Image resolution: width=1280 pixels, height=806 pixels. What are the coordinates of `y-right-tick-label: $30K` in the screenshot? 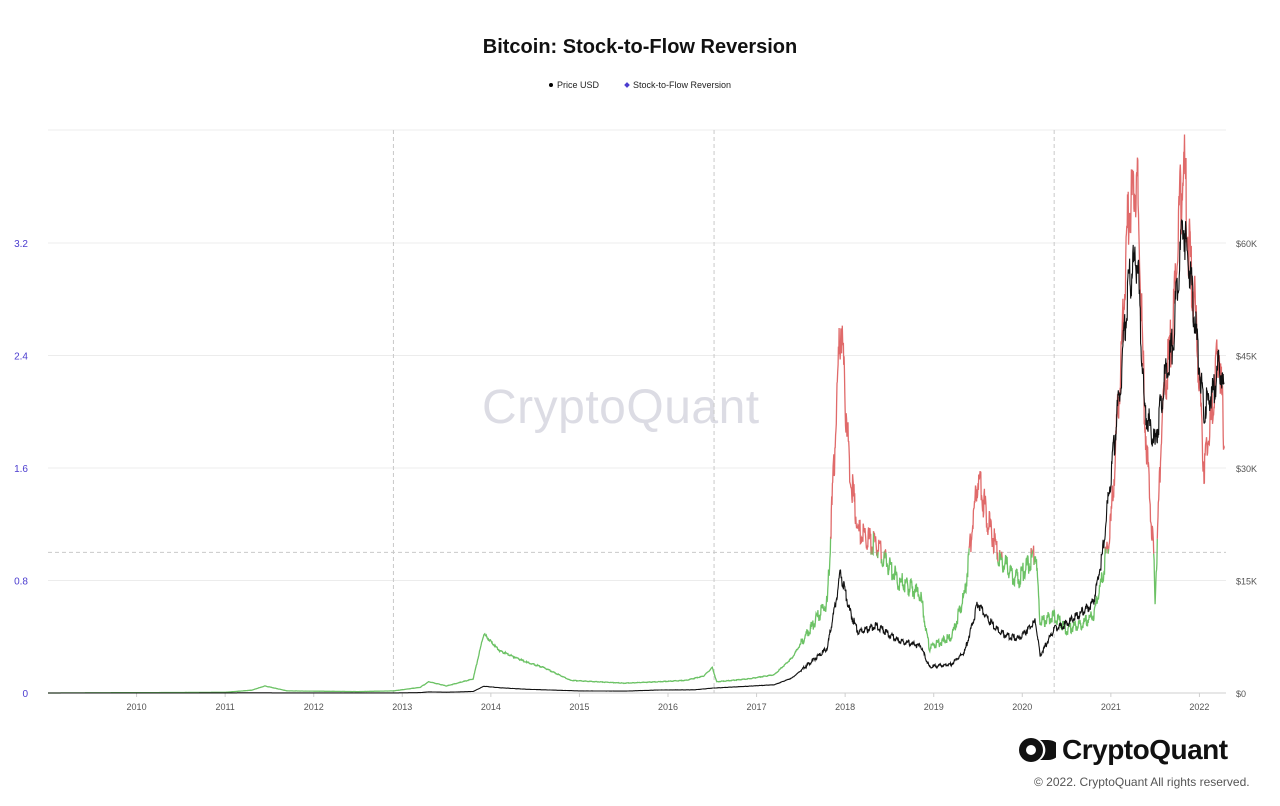 It's located at (1246, 469).